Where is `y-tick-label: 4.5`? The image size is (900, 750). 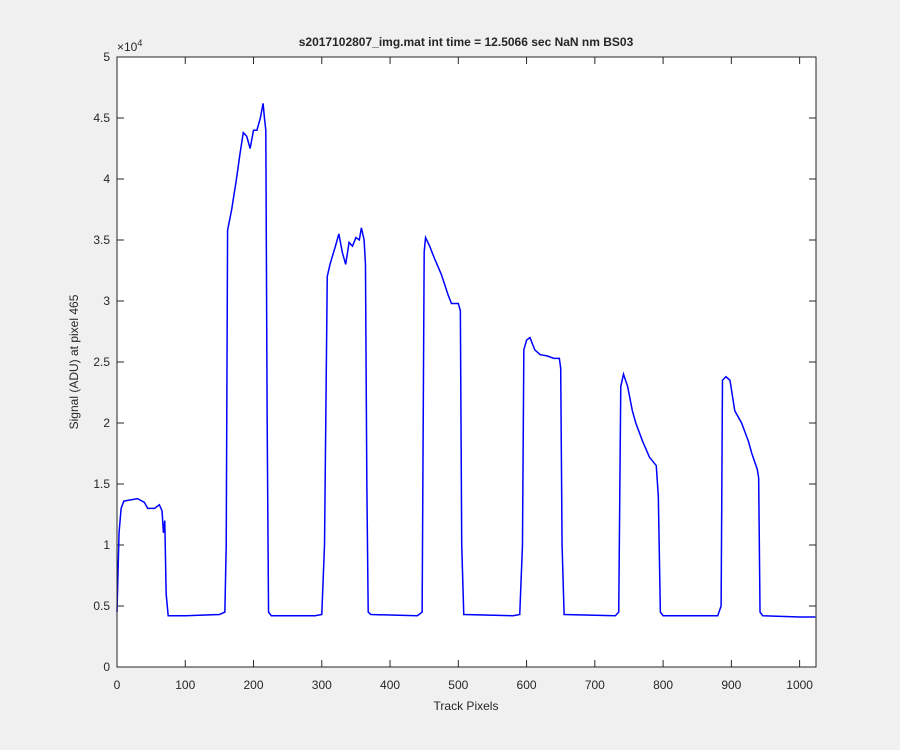 y-tick-label: 4.5 is located at coordinates (101, 118).